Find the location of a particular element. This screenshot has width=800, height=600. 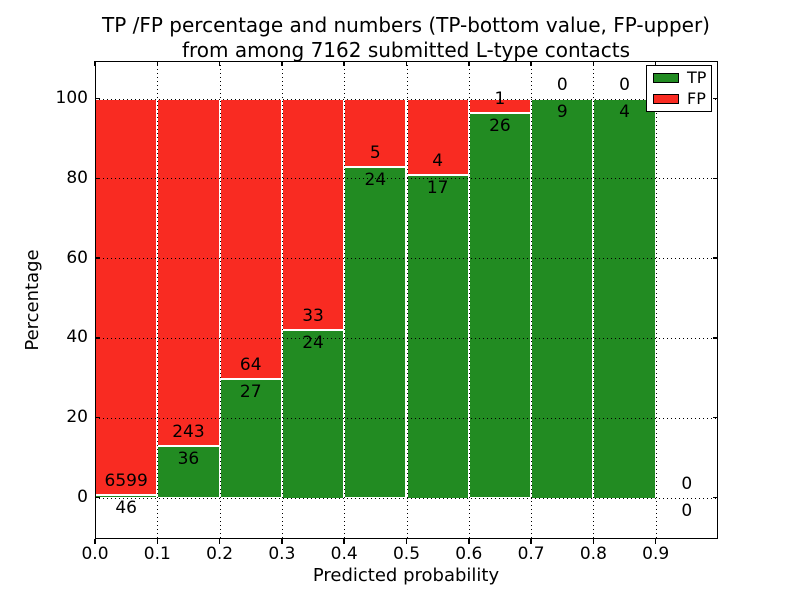

fp-count-label: 64 is located at coordinates (250, 365).